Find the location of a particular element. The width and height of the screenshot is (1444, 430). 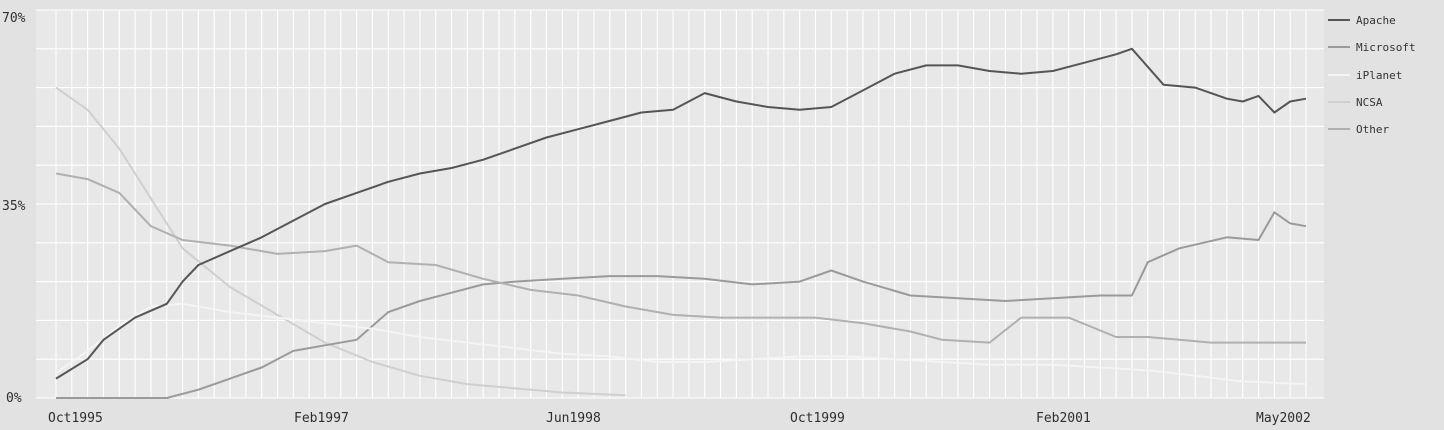

x-tick-label: Jun1998 is located at coordinates (573, 418).